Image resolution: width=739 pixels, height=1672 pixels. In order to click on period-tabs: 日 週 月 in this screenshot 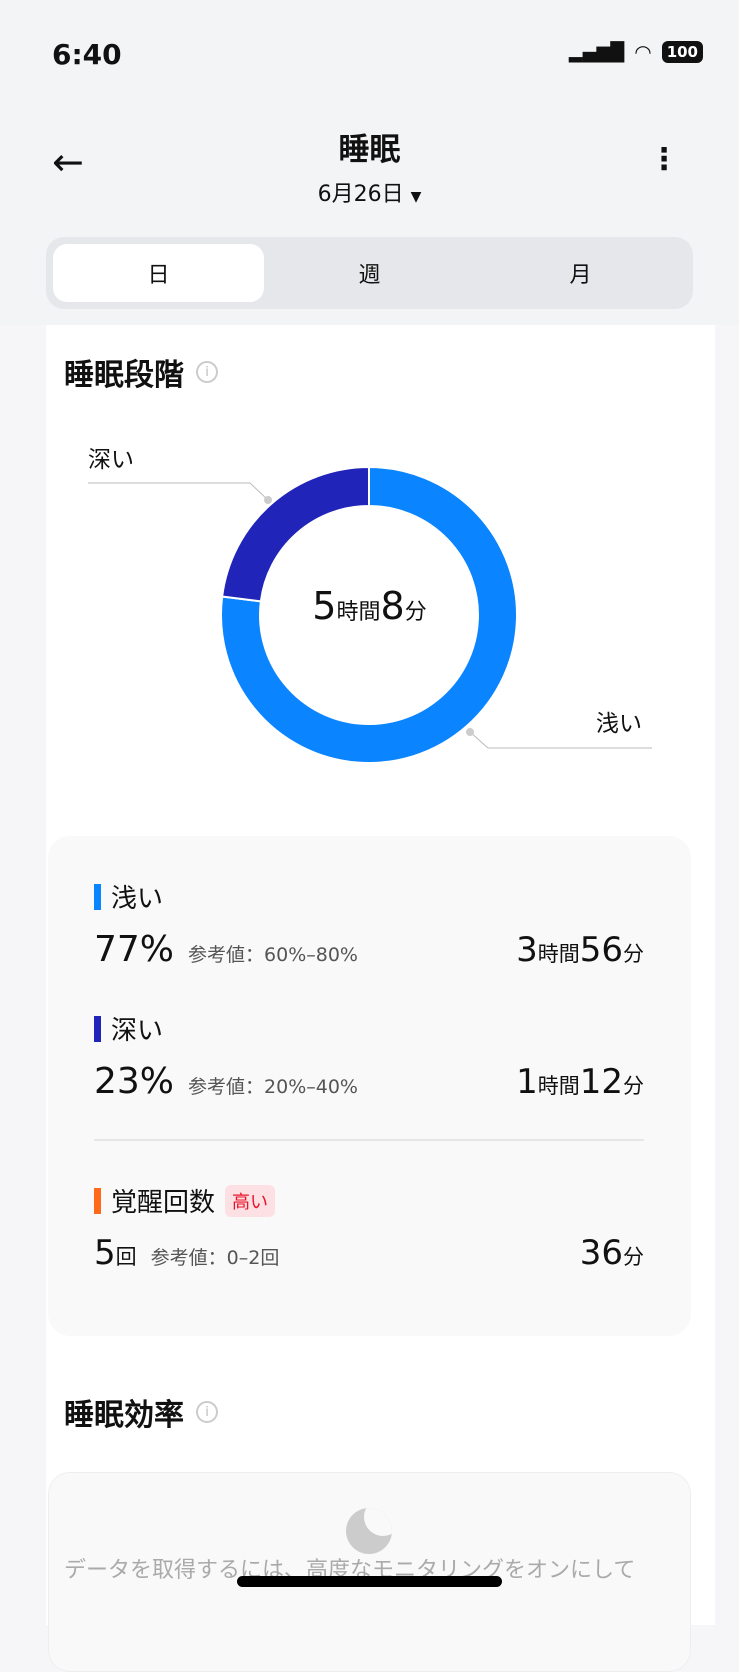, I will do `click(369, 273)`.